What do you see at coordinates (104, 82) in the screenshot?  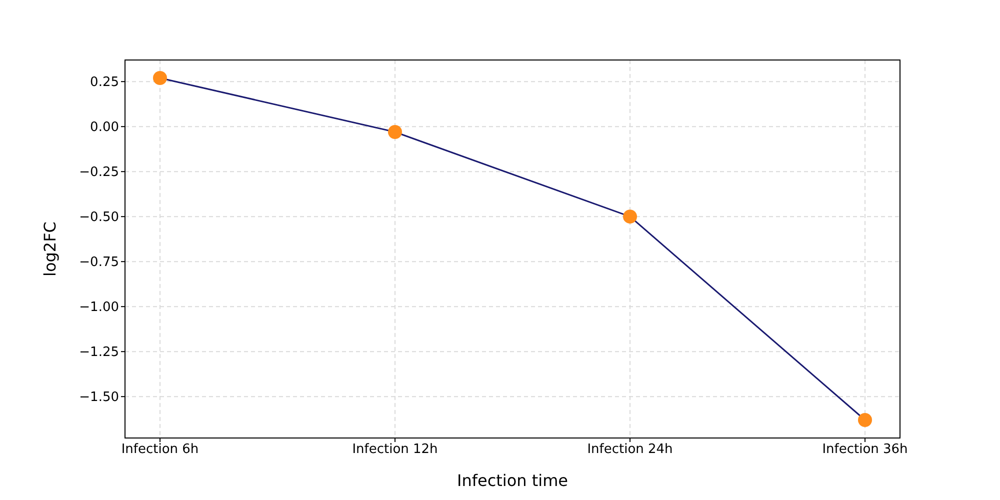 I see `y-tick-label: 0.25` at bounding box center [104, 82].